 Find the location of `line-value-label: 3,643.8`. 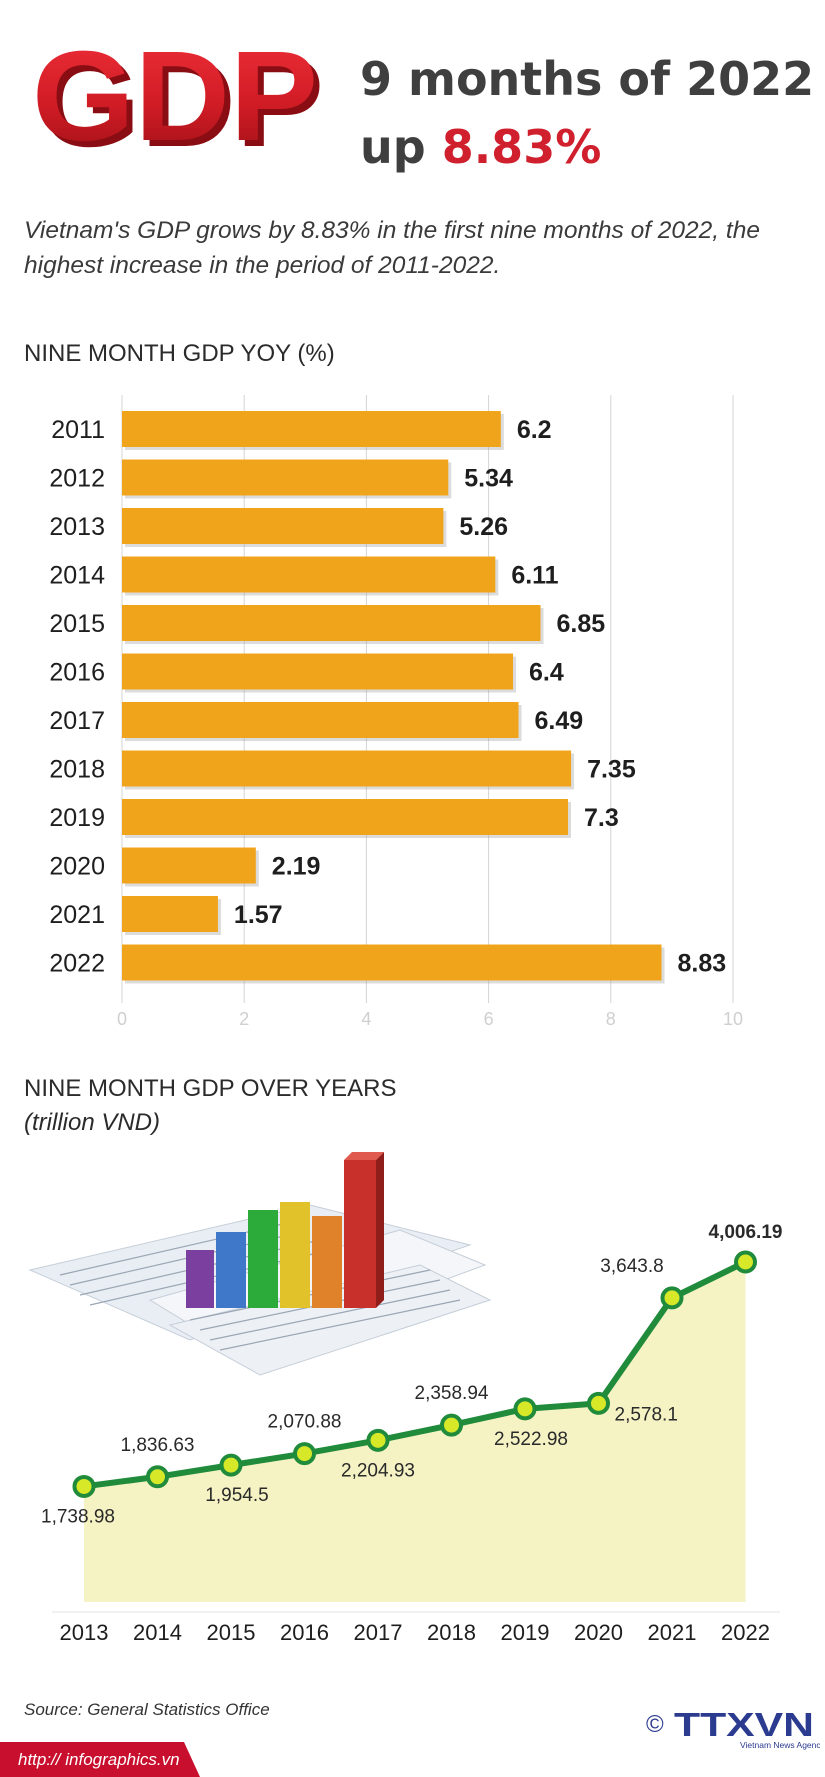

line-value-label: 3,643.8 is located at coordinates (631, 1266).